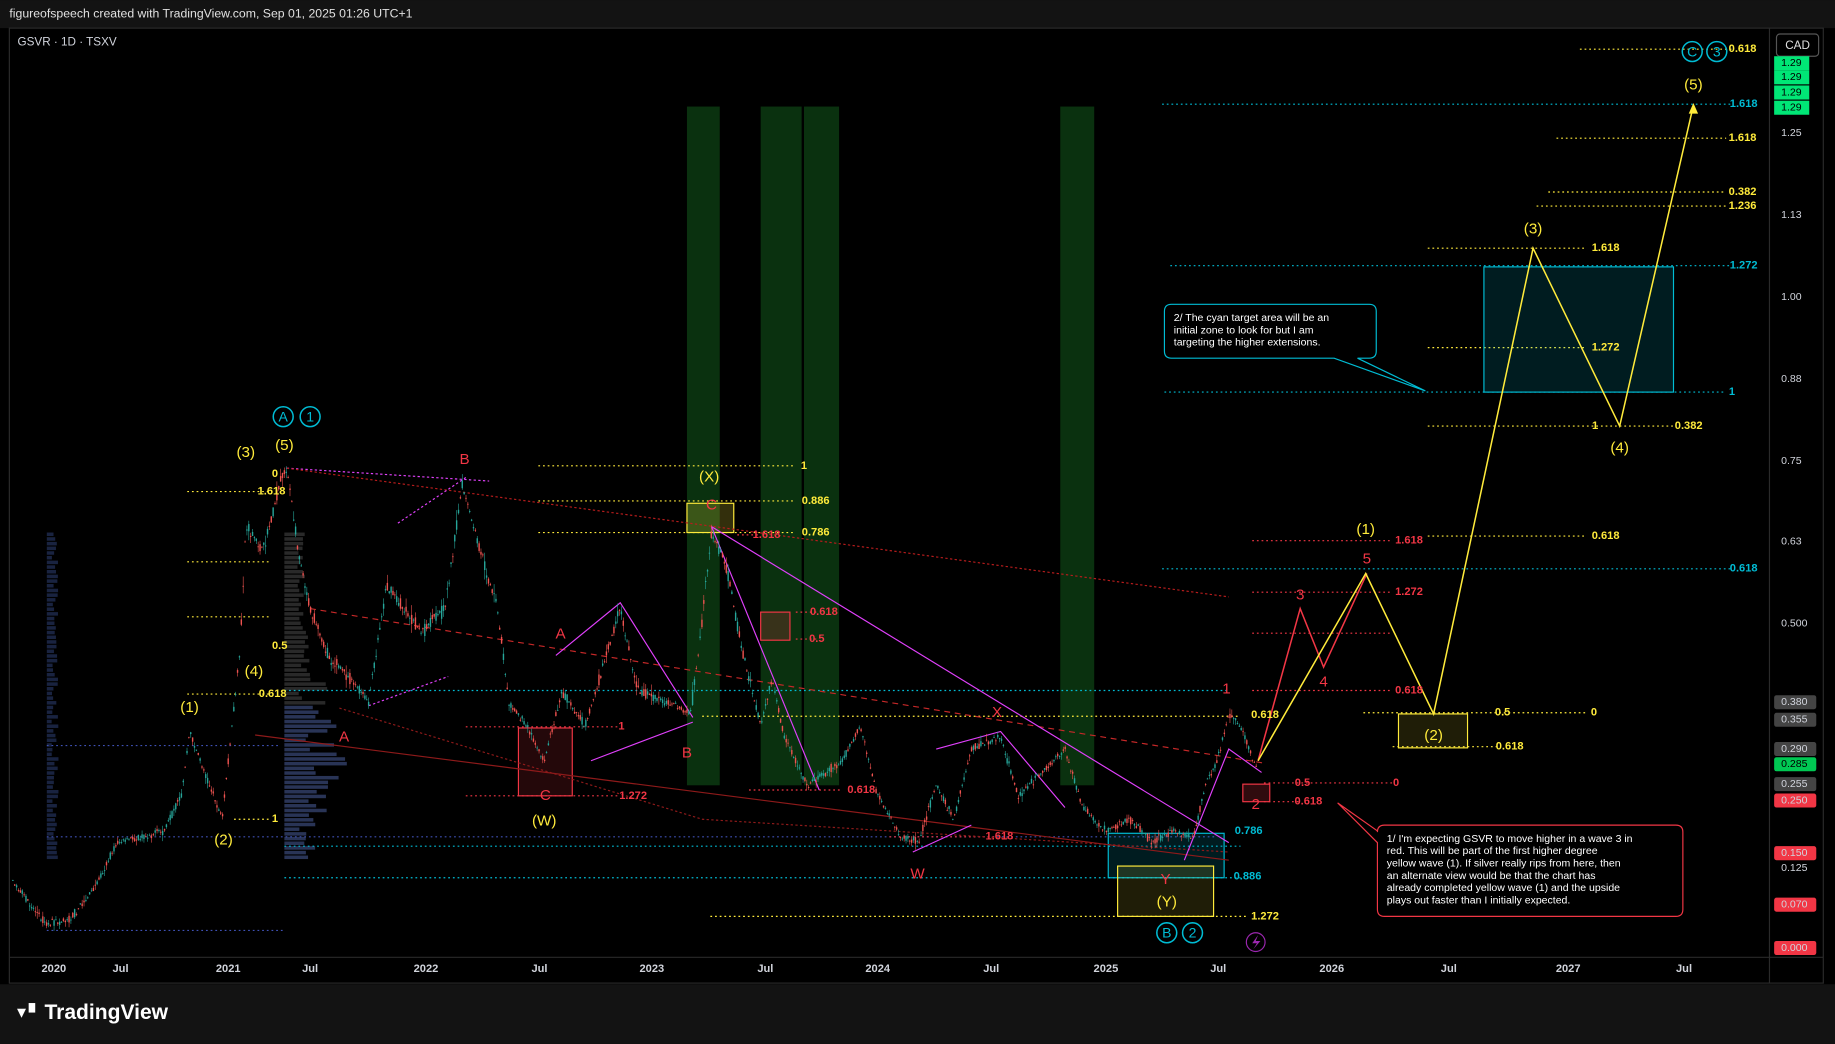  Describe the element at coordinates (223, 839) in the screenshot. I see `wave-label: (2)` at that location.